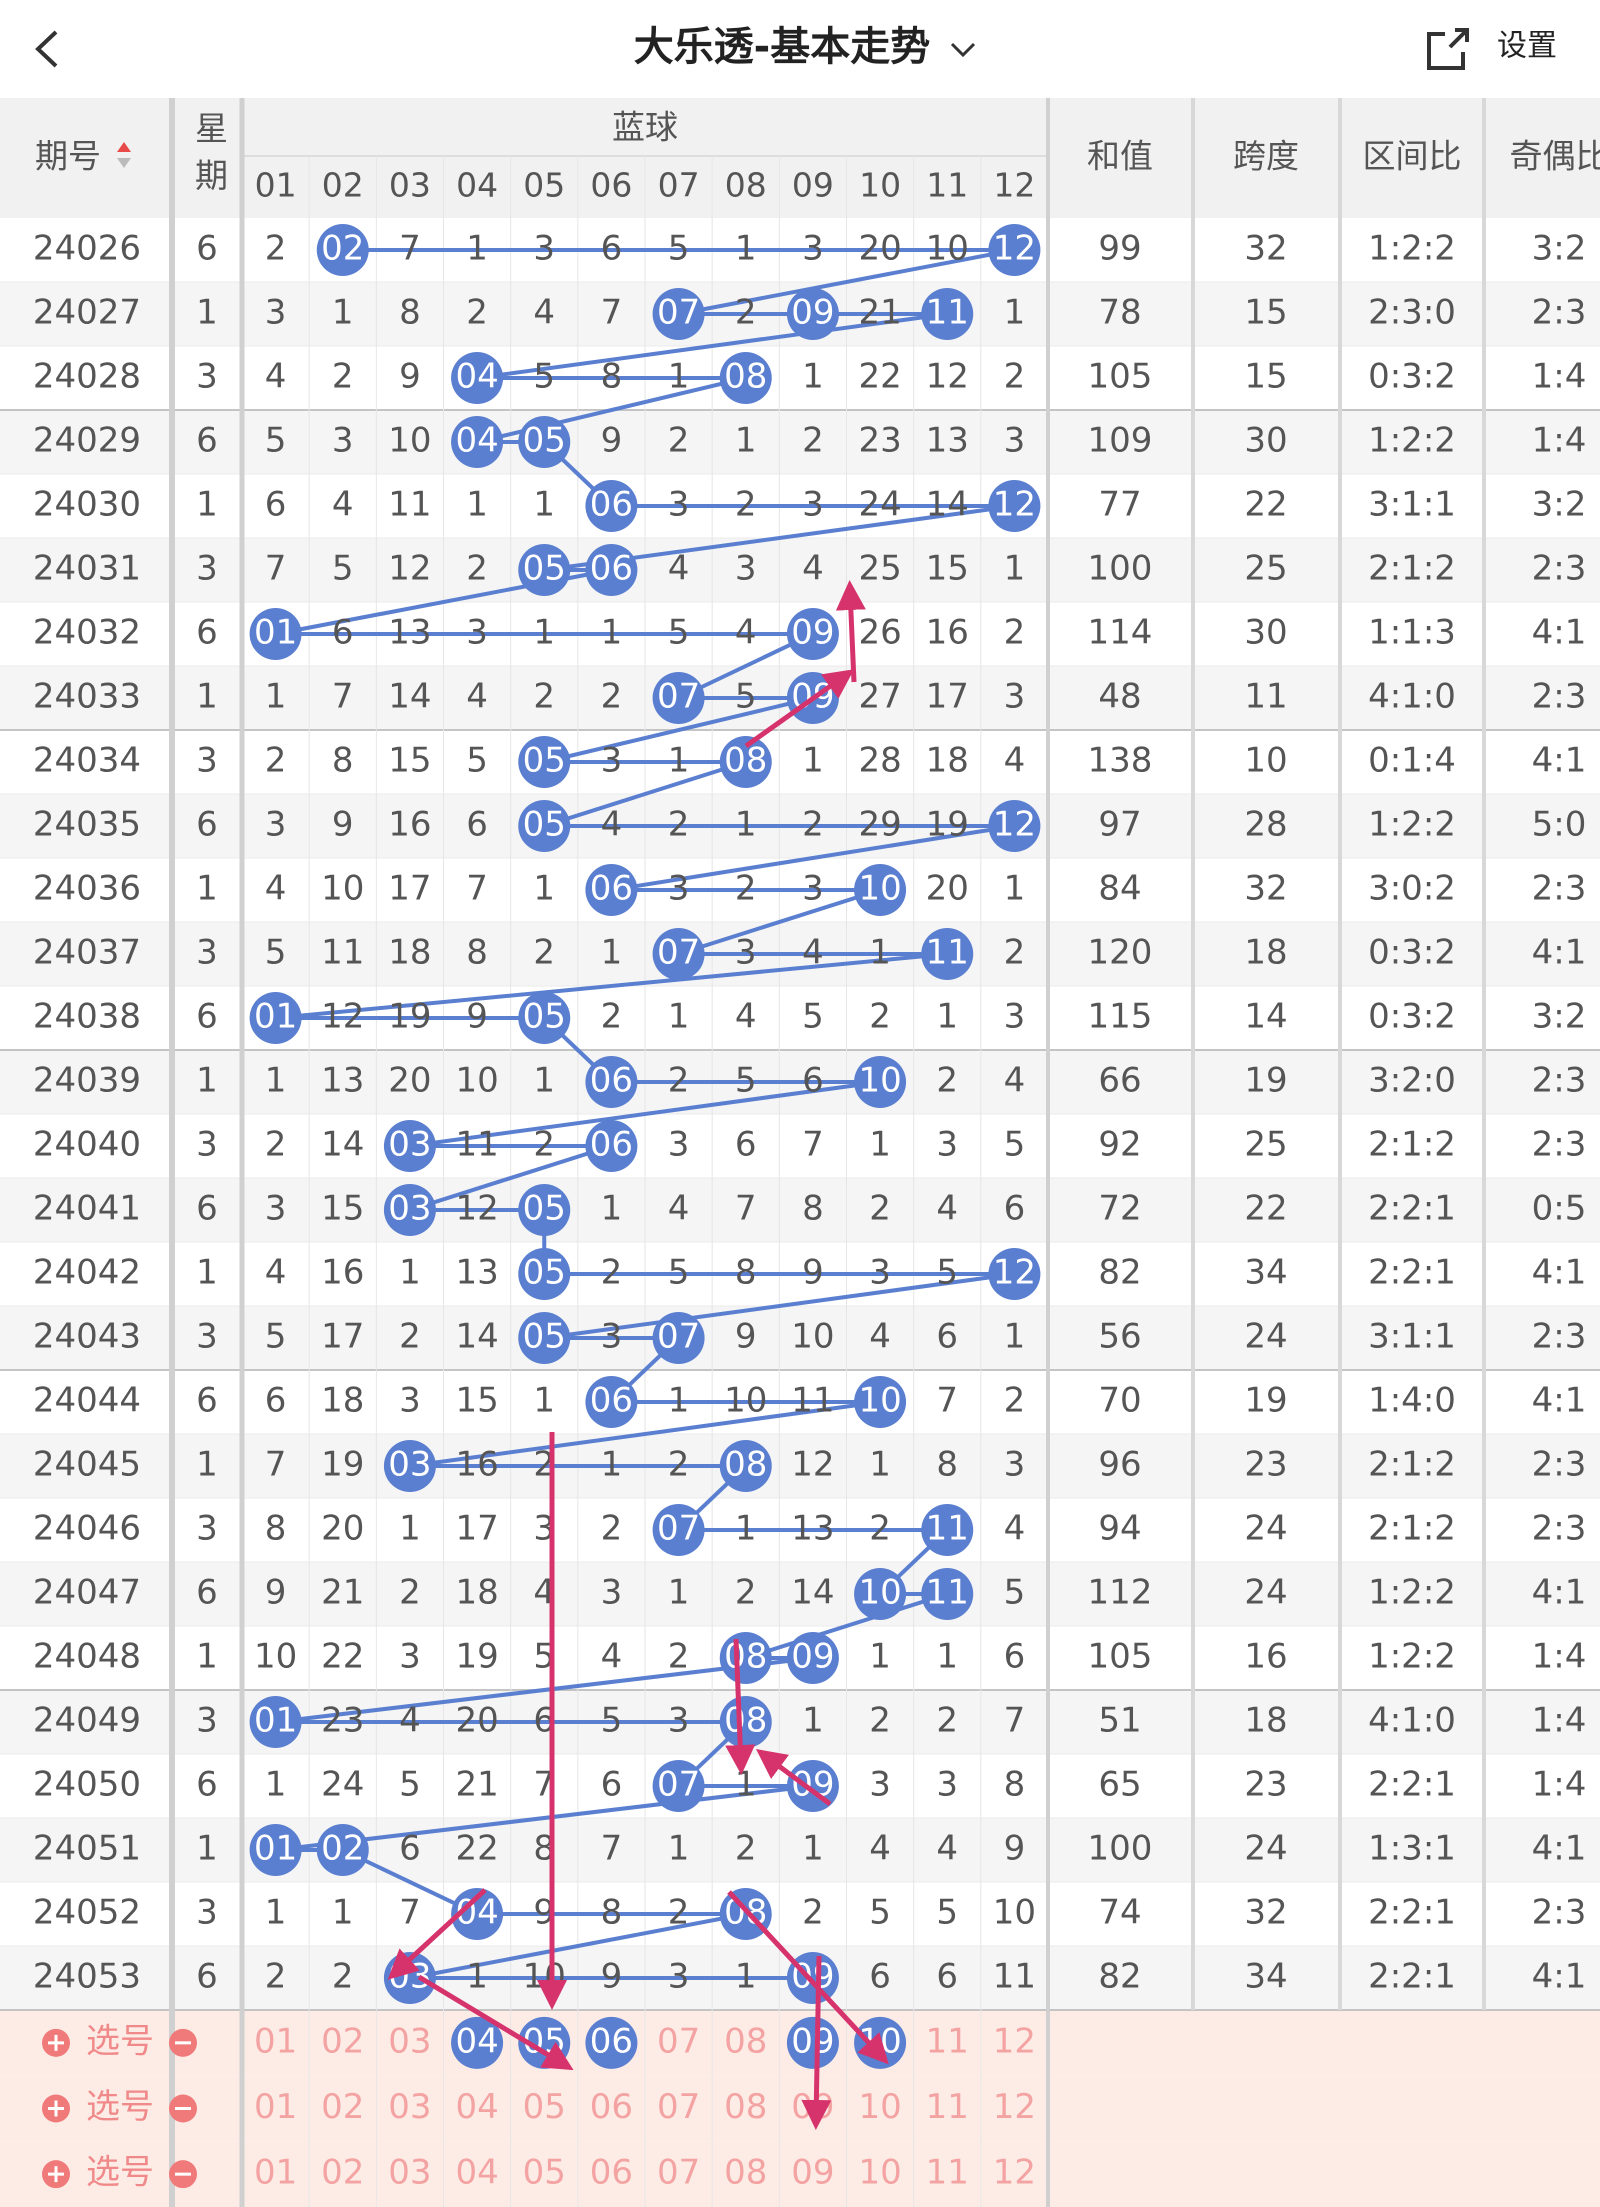 This screenshot has height=2207, width=1600. Describe the element at coordinates (1119, 1913) in the screenshot. I see `stat-value: 74` at that location.